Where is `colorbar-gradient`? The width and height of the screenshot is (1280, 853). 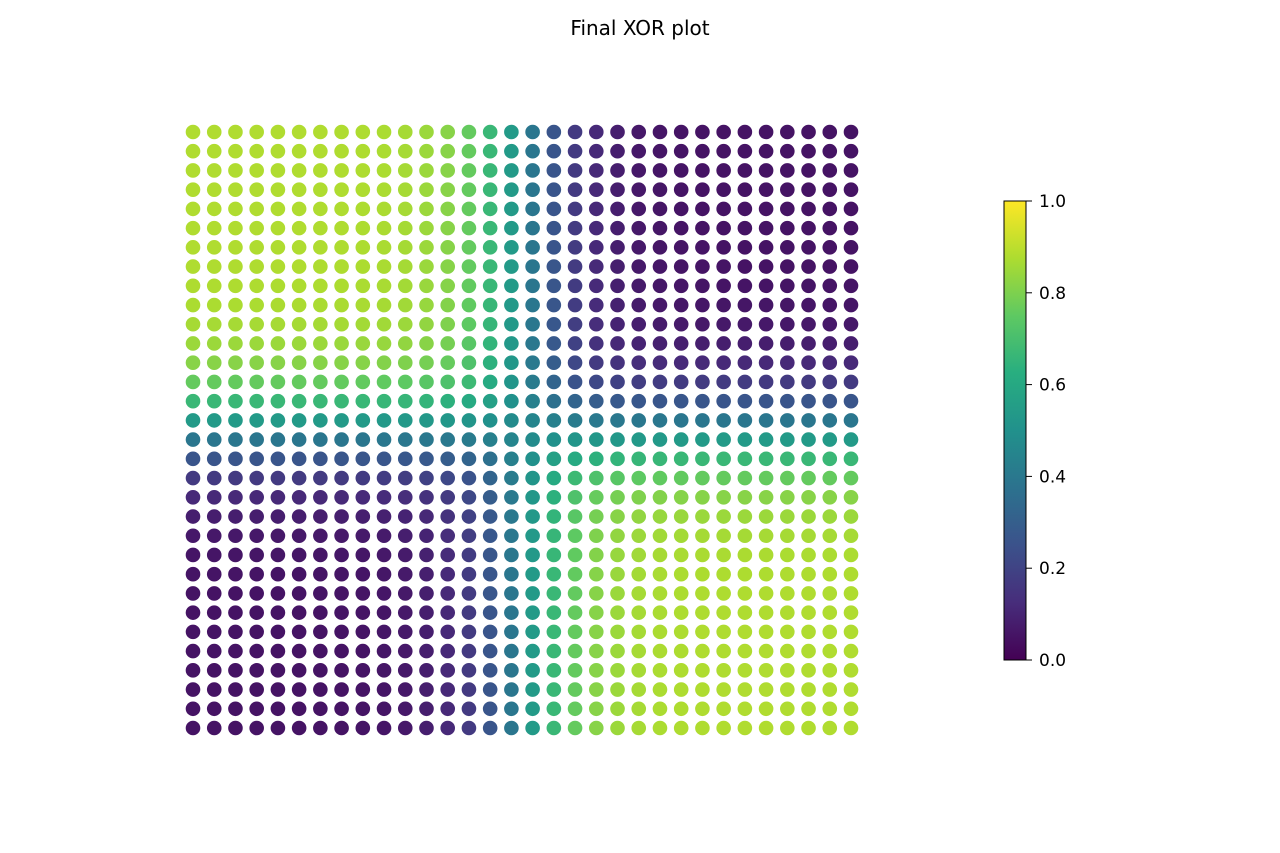 colorbar-gradient is located at coordinates (1015, 430).